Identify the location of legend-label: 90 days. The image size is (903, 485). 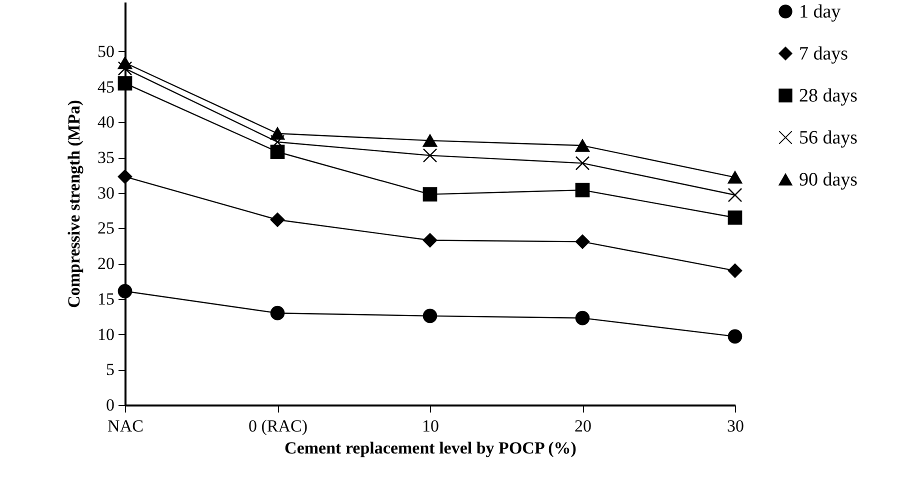
(828, 180).